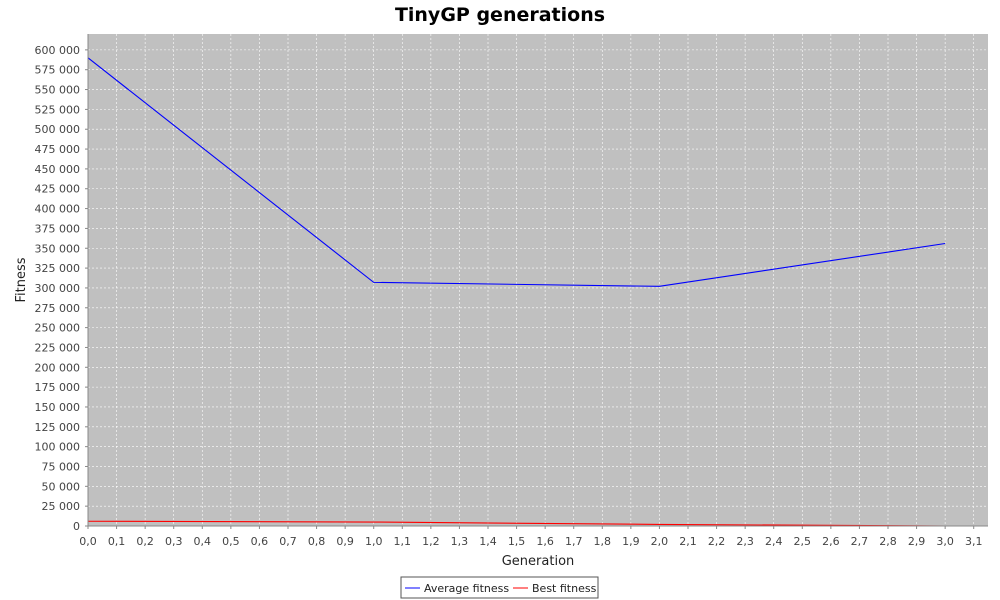  Describe the element at coordinates (88, 541) in the screenshot. I see `x-tick-label: 0,0` at that location.